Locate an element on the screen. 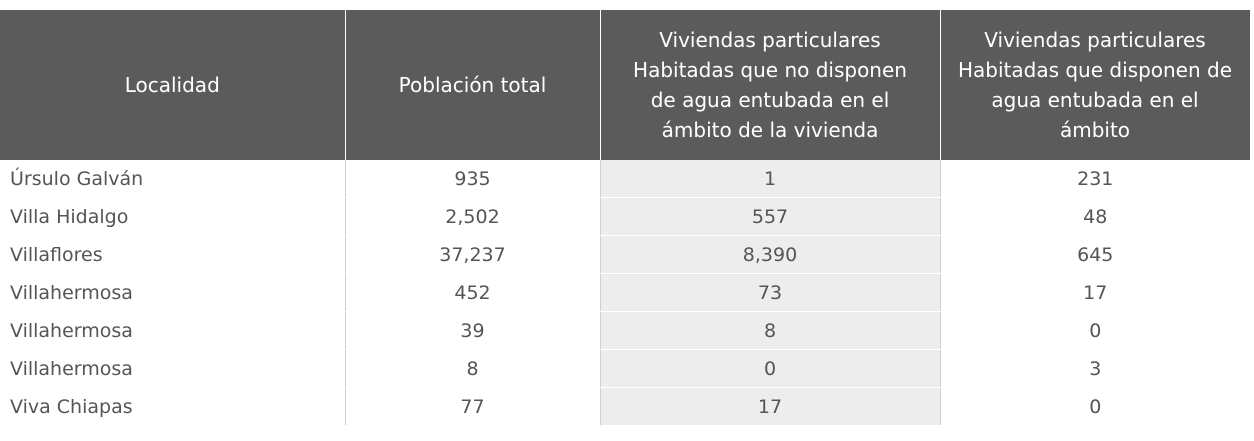  table-cell: Úrsulo Galván is located at coordinates (173, 179).